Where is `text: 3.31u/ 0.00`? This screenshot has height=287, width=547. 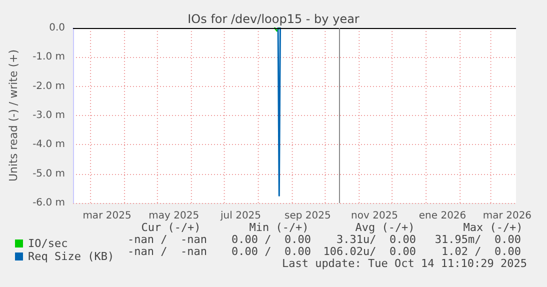 text: 3.31u/ 0.00 is located at coordinates (376, 239).